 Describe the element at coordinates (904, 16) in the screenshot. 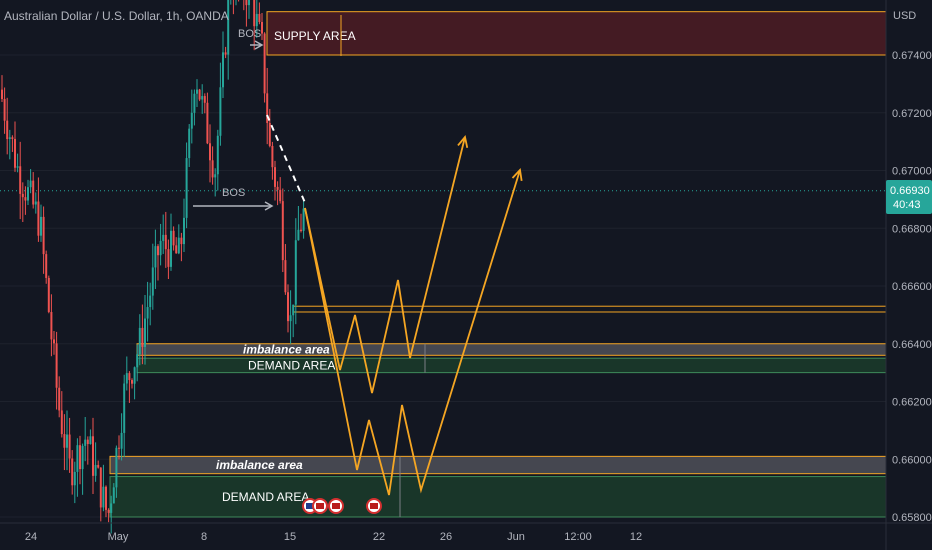

I see `currency-label: USD` at that location.